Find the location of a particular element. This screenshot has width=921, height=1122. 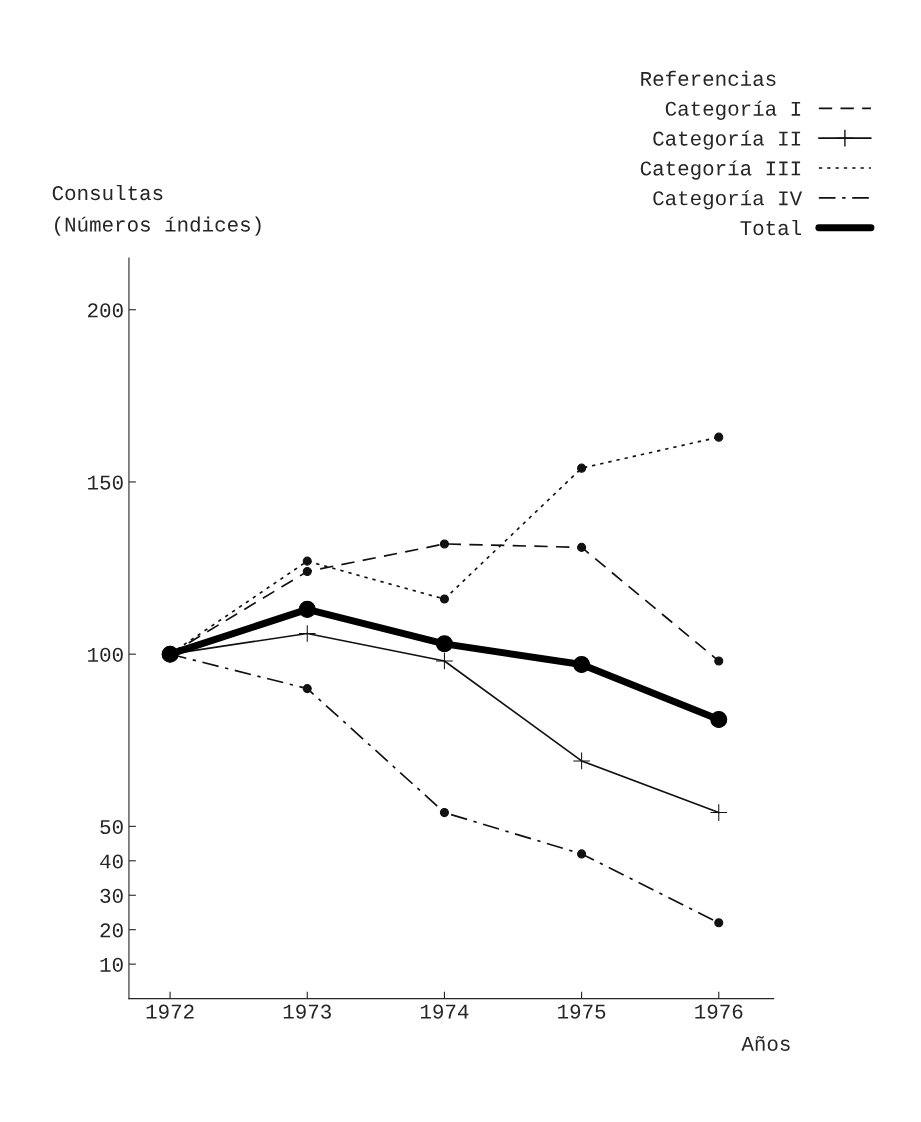

y-tick-label: 40 is located at coordinates (111, 861).